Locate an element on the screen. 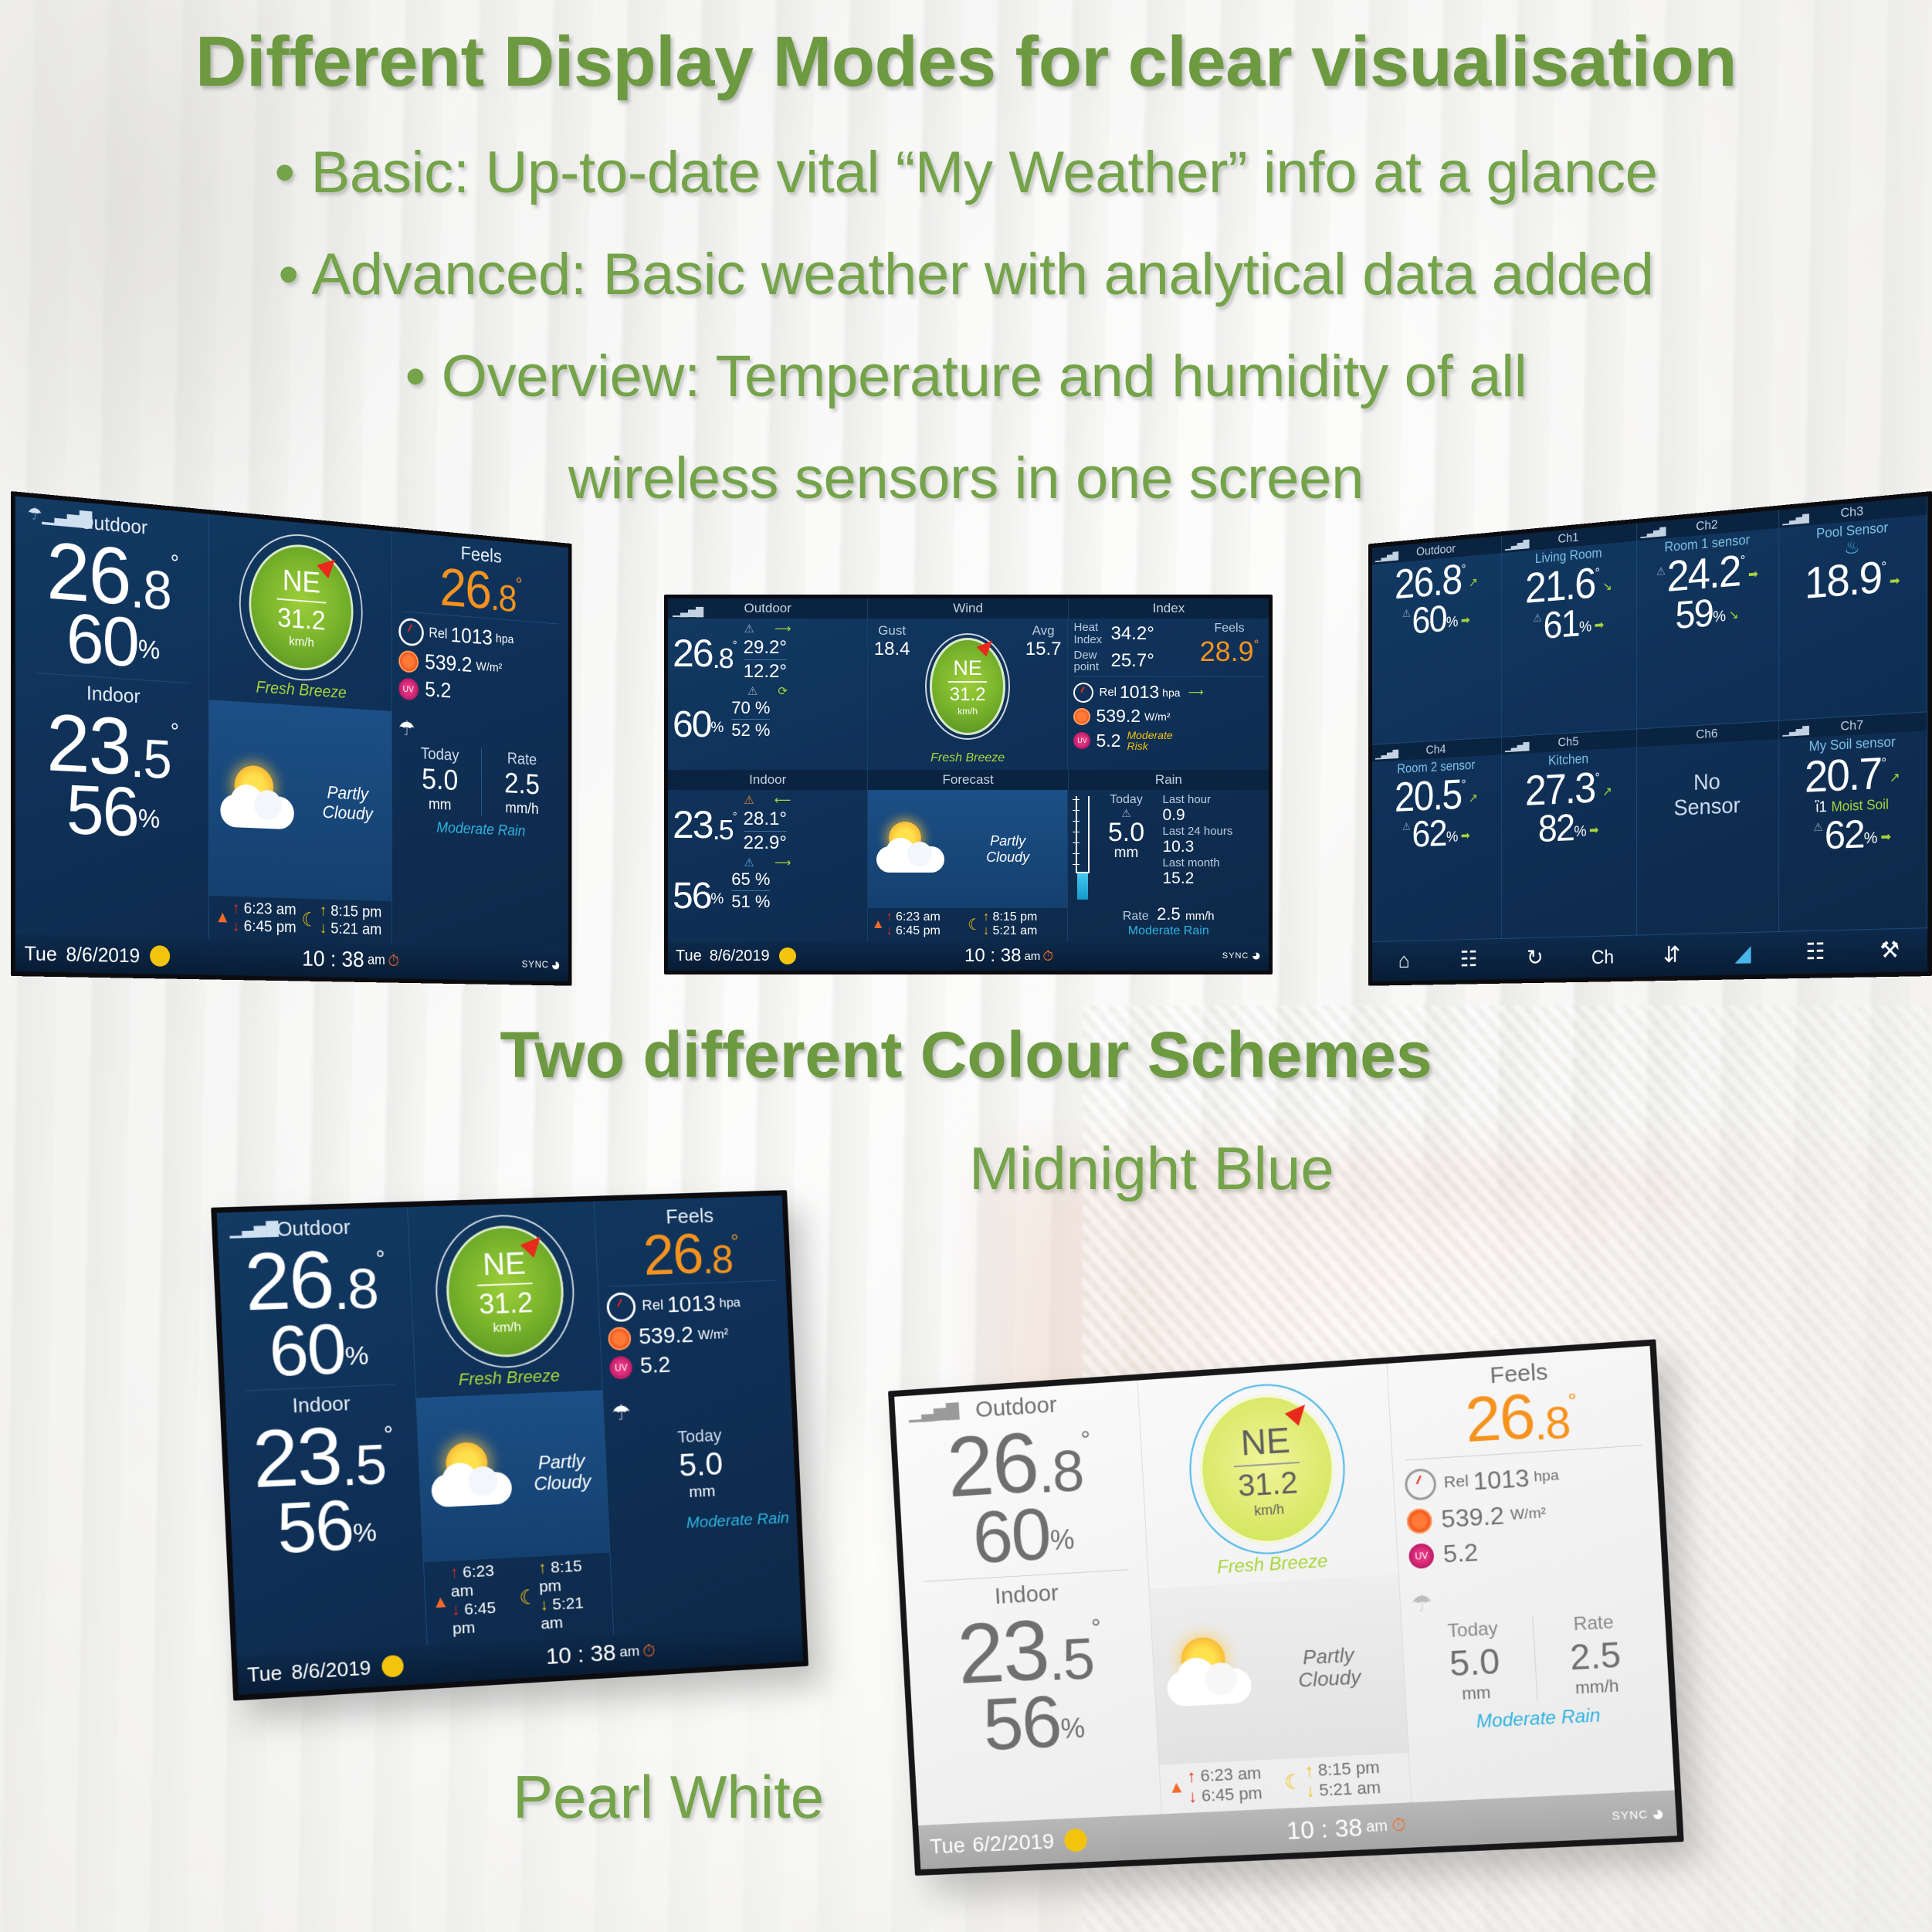 Image resolution: width=1932 pixels, height=1932 pixels. hum-trend-arrow: ↘ is located at coordinates (1733, 615).